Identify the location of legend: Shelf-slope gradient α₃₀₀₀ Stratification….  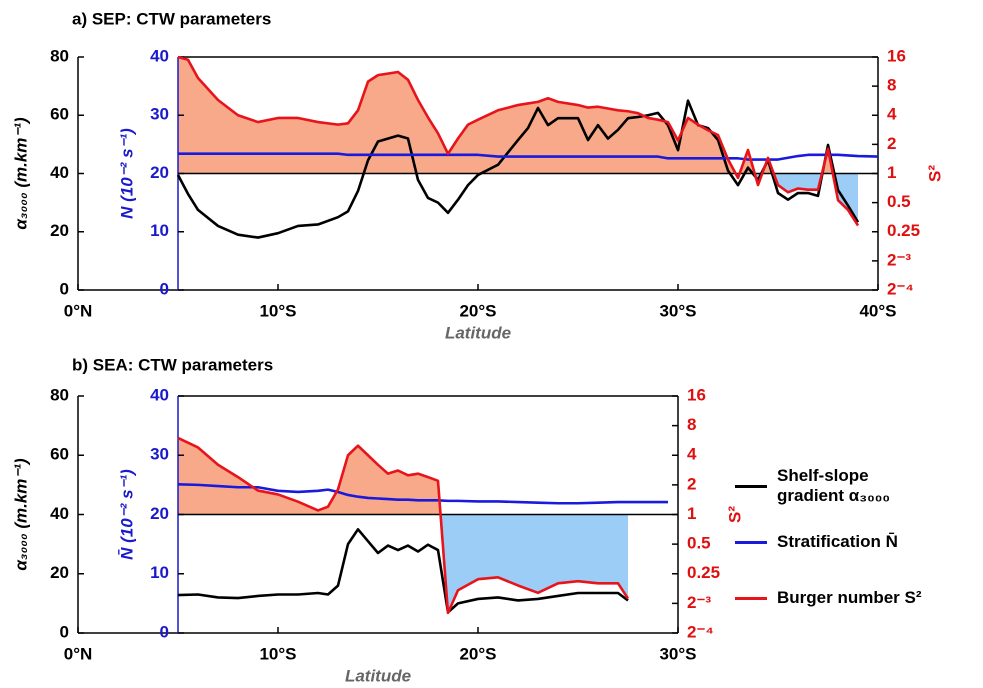
(855, 542).